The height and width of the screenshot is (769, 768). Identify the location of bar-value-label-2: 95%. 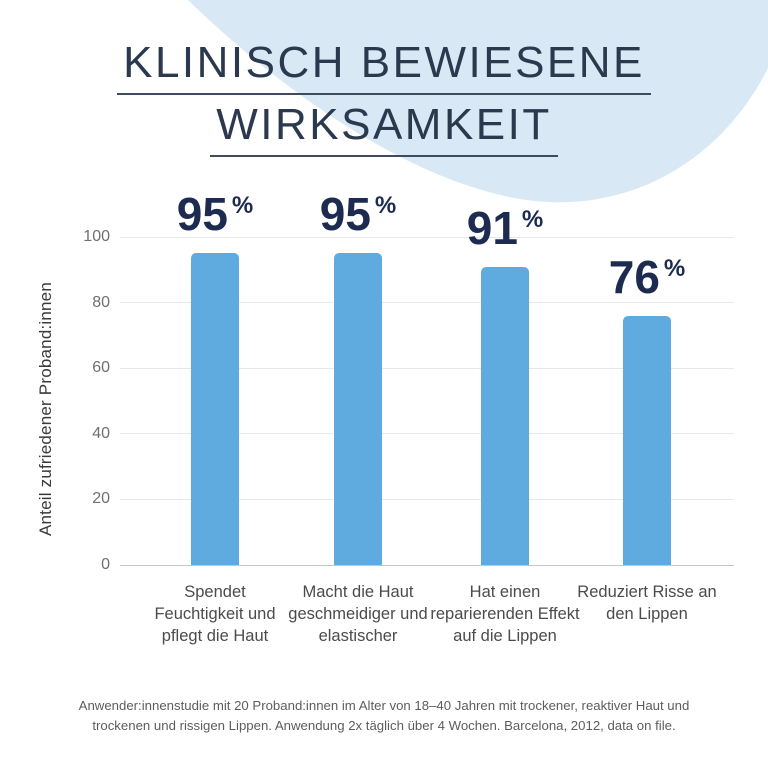
(358, 214).